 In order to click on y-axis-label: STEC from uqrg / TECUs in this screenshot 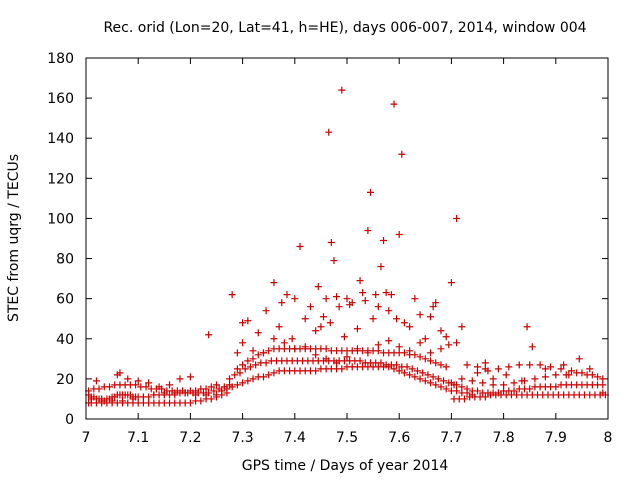, I will do `click(14, 238)`.